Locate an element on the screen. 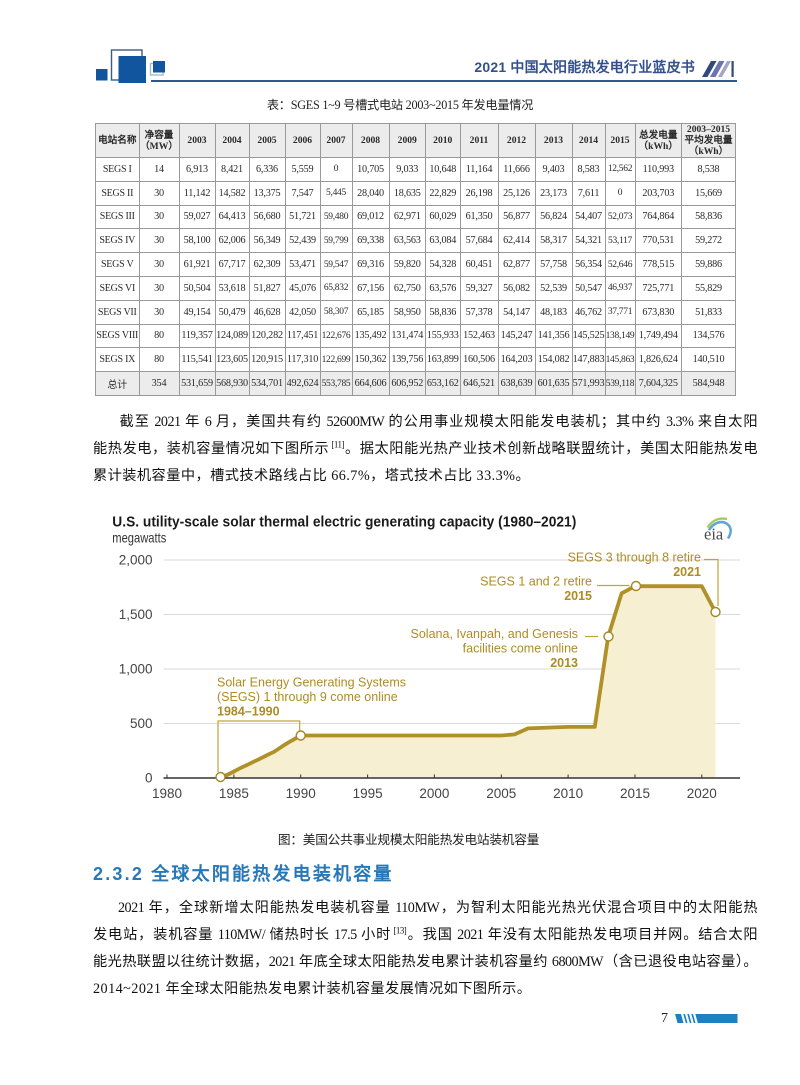 The image size is (800, 1085). svg-text: 2000 is located at coordinates (434, 793).